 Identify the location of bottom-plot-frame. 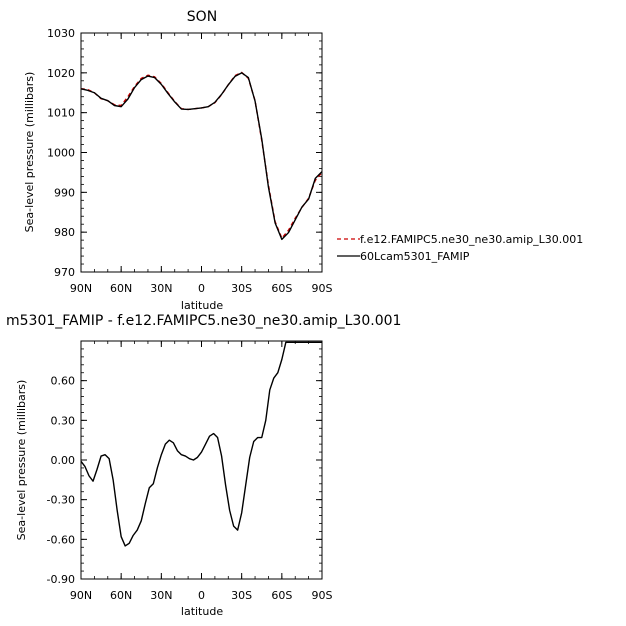
(201, 460).